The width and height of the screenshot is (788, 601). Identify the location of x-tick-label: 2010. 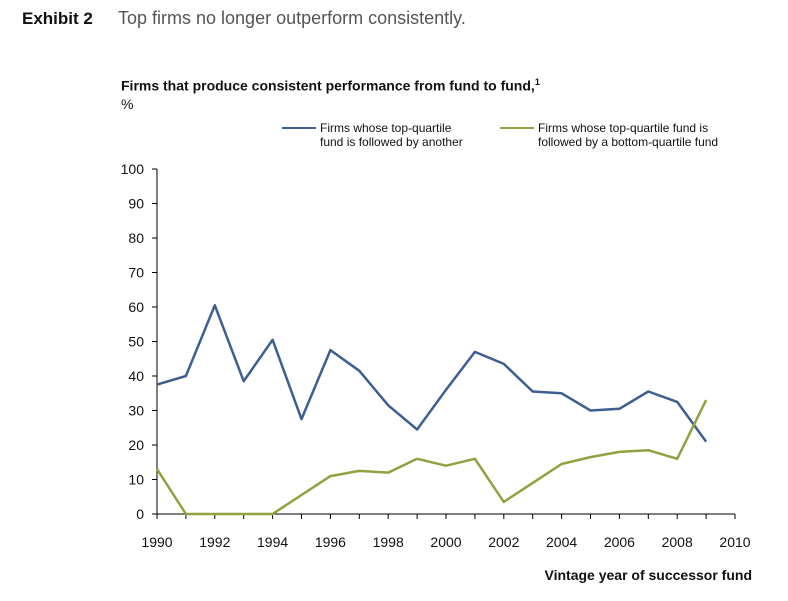
(734, 542).